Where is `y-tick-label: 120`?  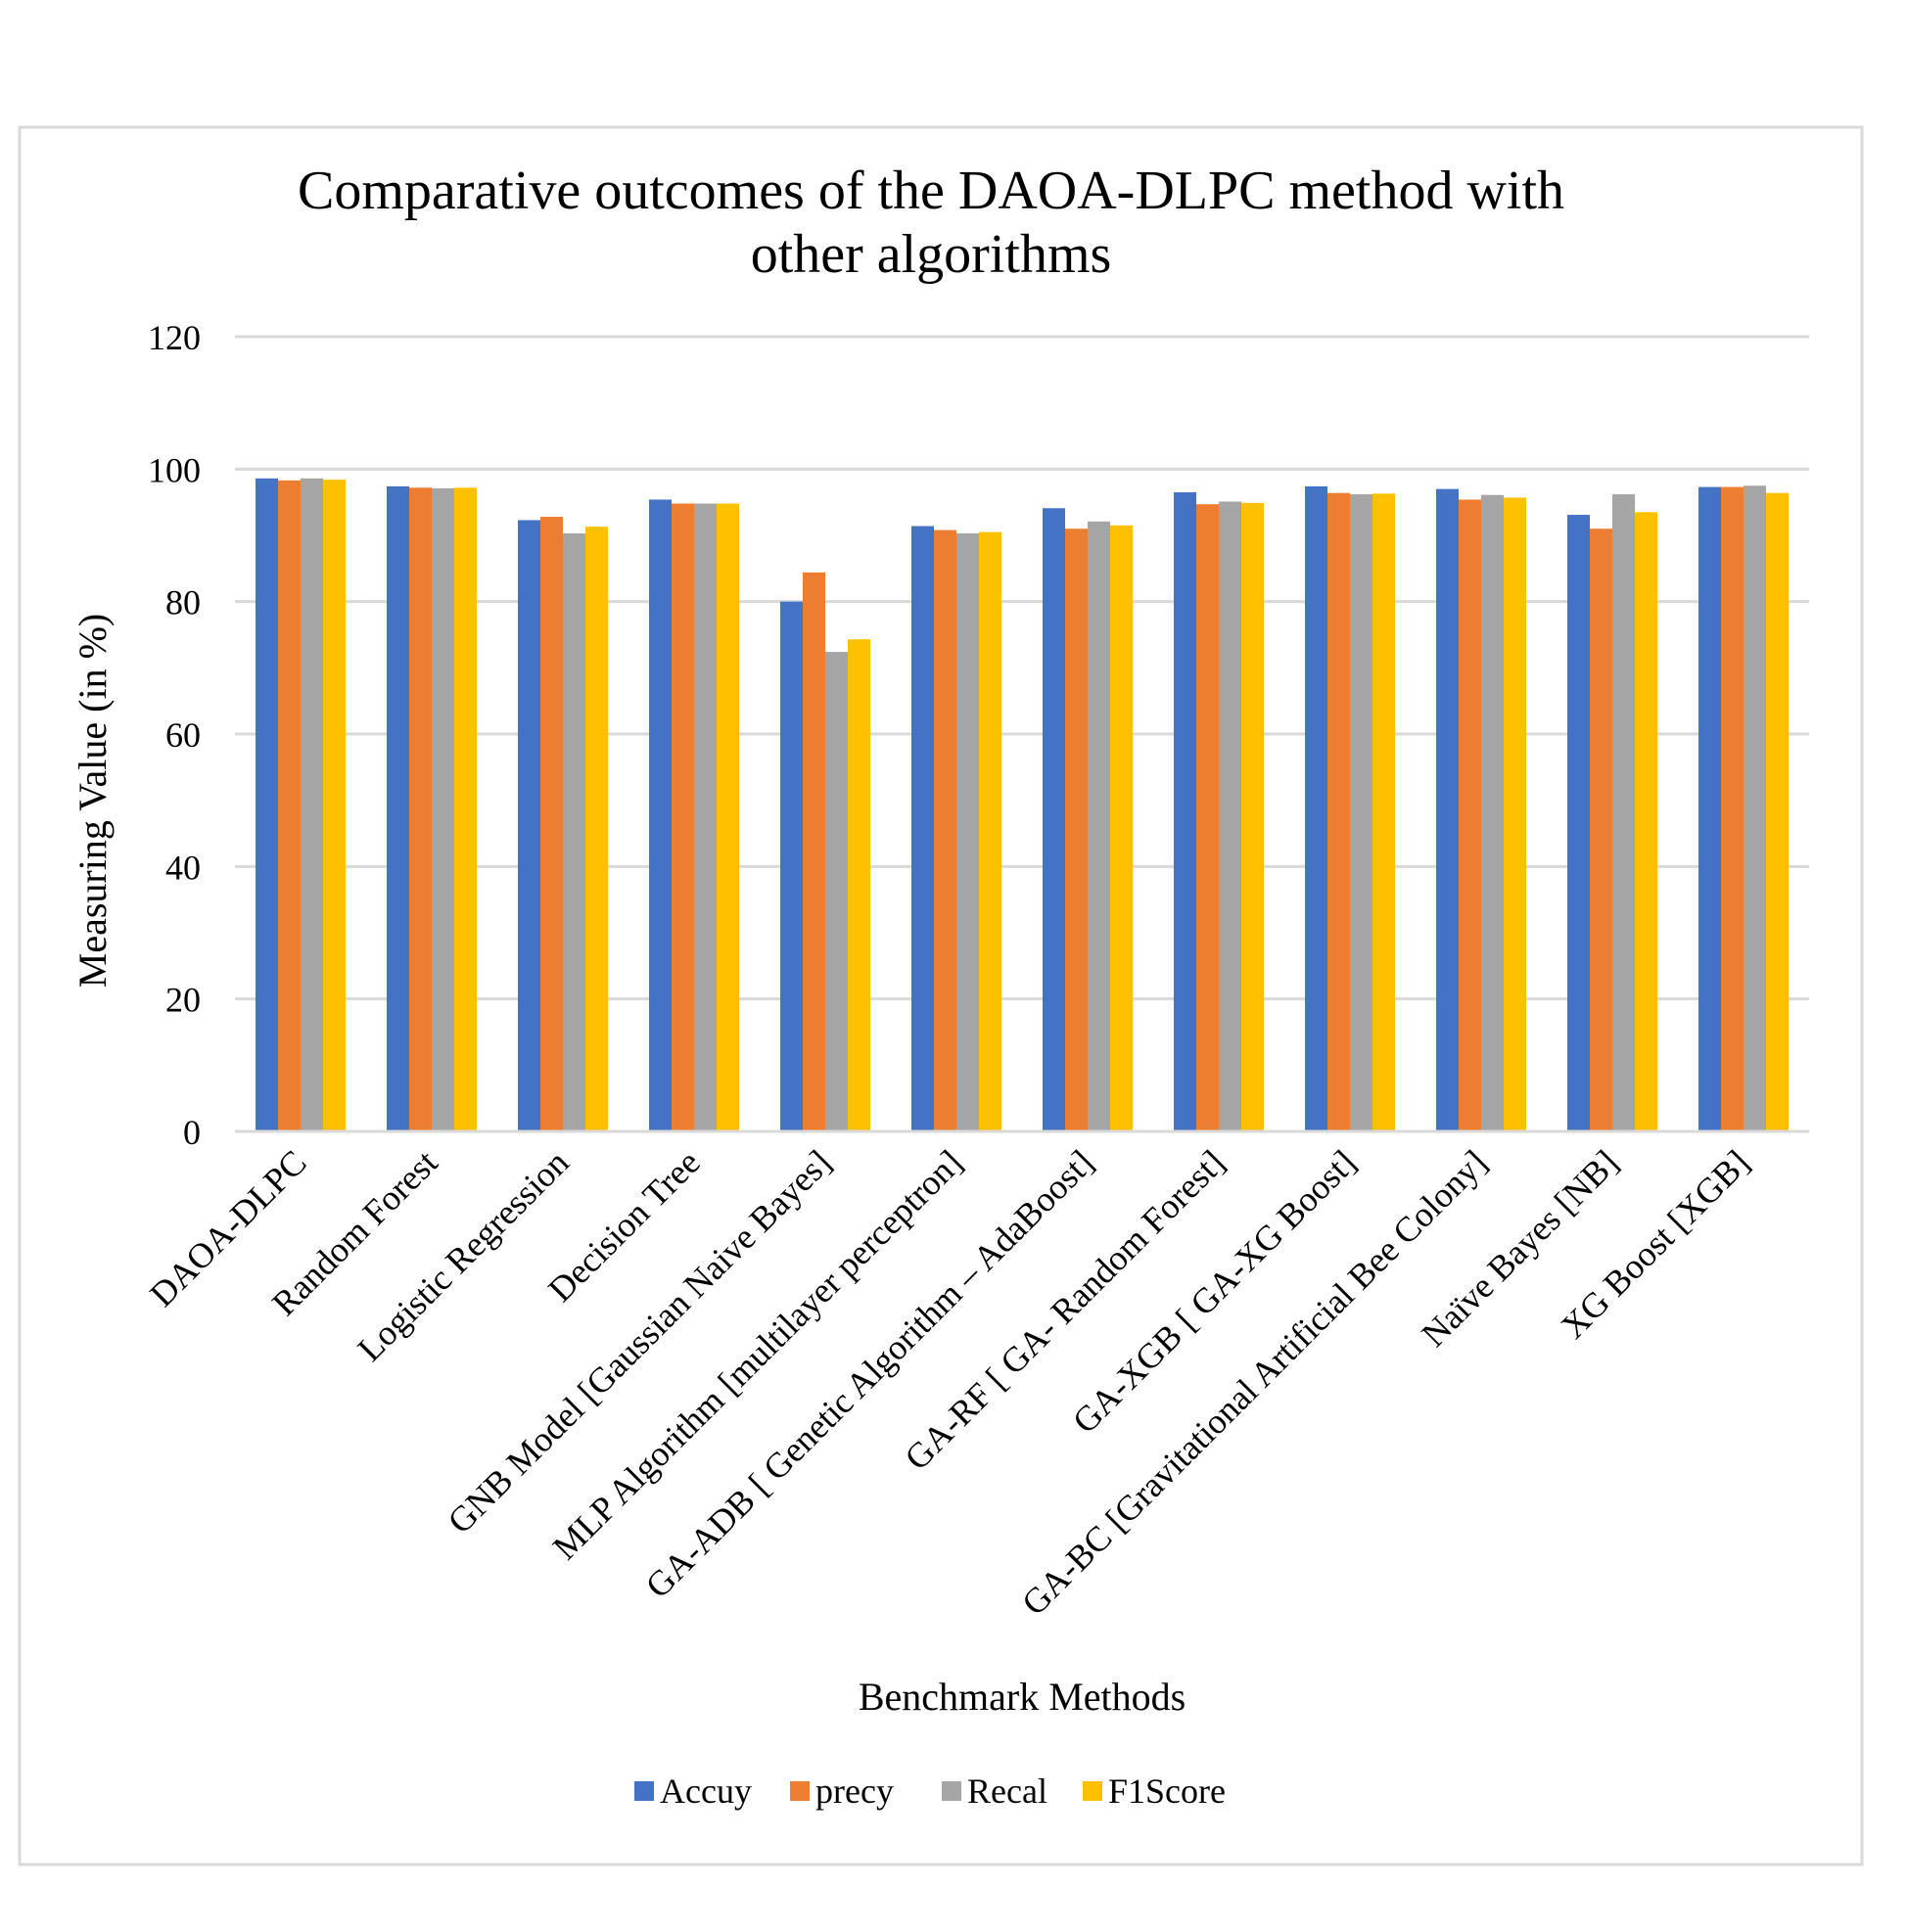
y-tick-label: 120 is located at coordinates (174, 338).